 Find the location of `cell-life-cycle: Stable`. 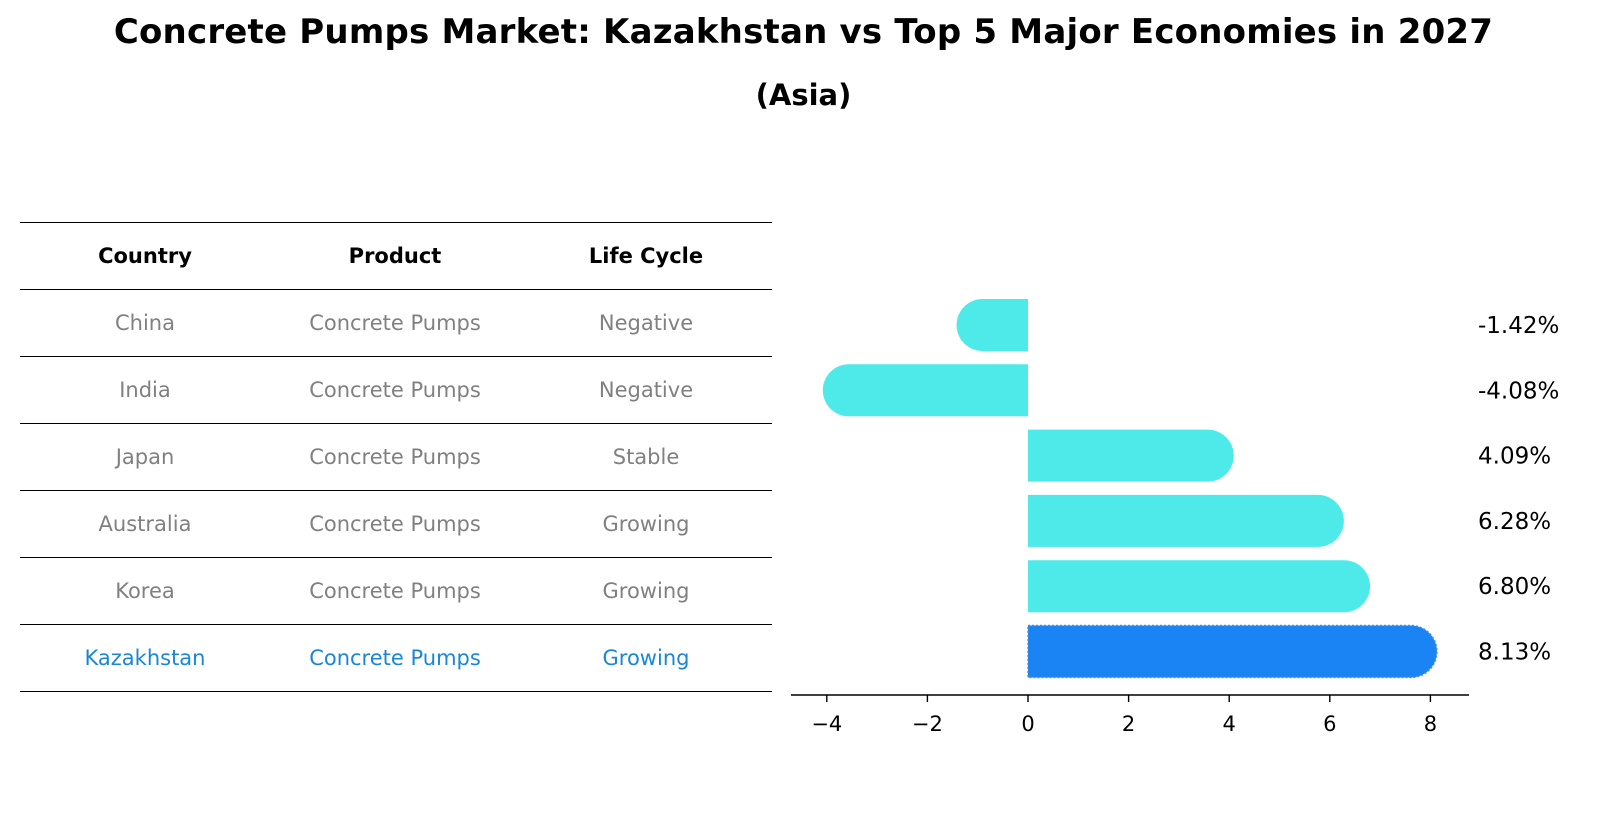

cell-life-cycle: Stable is located at coordinates (646, 457).